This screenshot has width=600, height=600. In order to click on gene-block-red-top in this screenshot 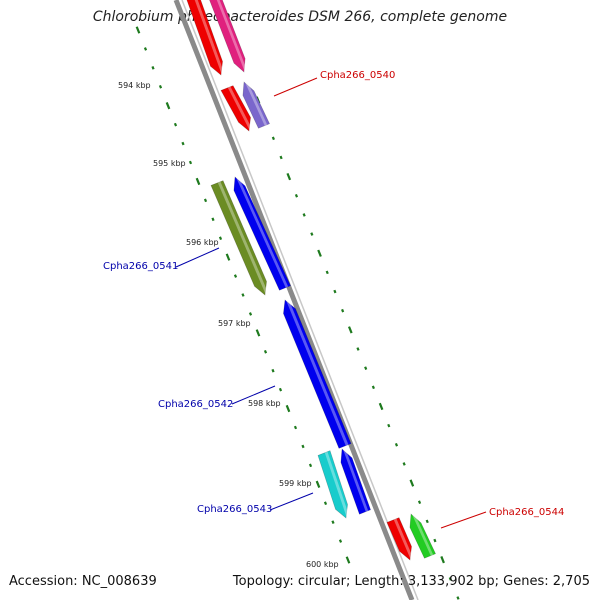, I will do `click(204, 38)`.